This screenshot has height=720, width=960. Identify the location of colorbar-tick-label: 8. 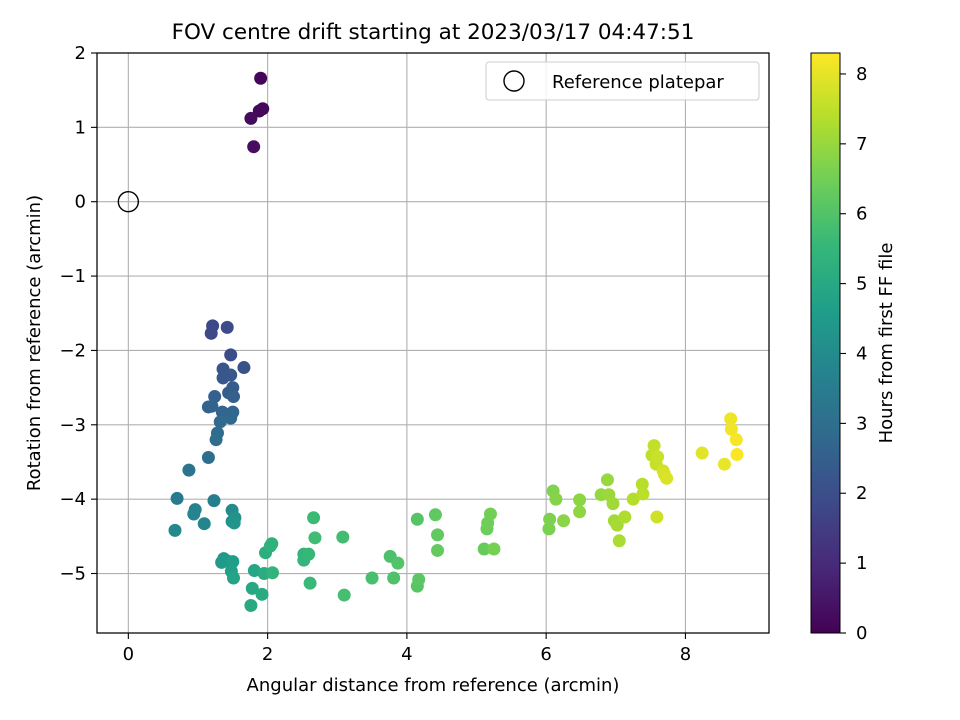
(861, 74).